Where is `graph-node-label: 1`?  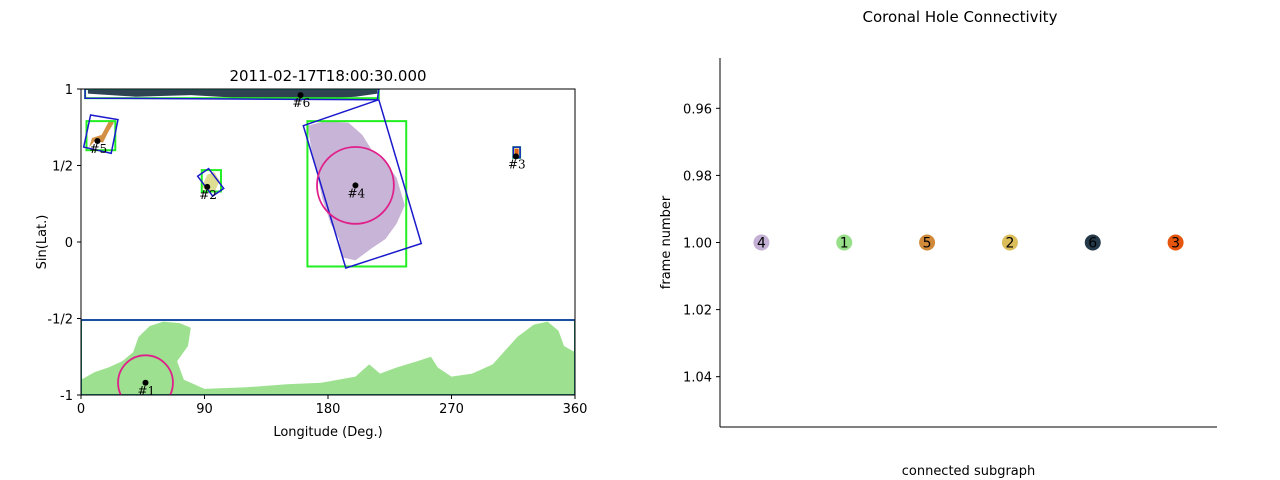
graph-node-label: 1 is located at coordinates (844, 244).